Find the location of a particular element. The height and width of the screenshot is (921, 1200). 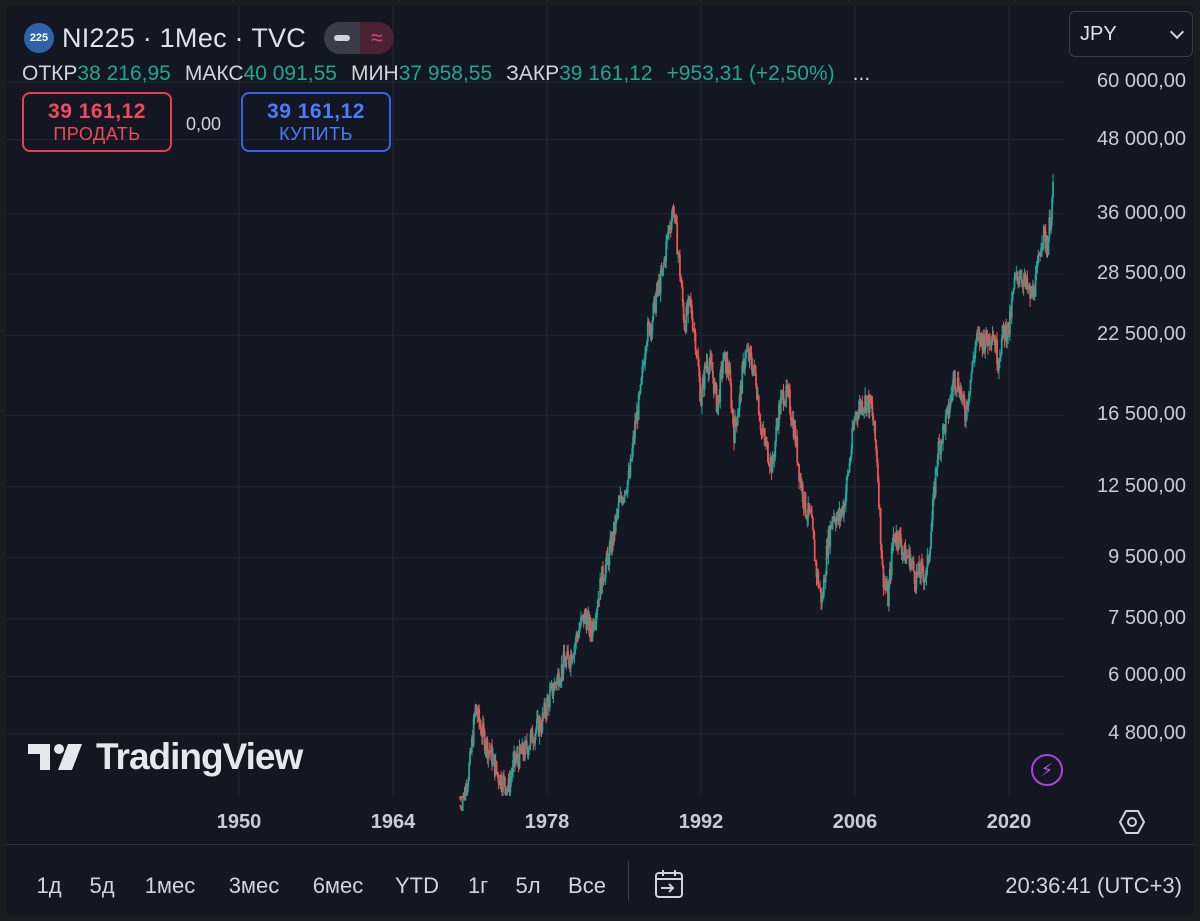

toolbar-divider is located at coordinates (628, 881).